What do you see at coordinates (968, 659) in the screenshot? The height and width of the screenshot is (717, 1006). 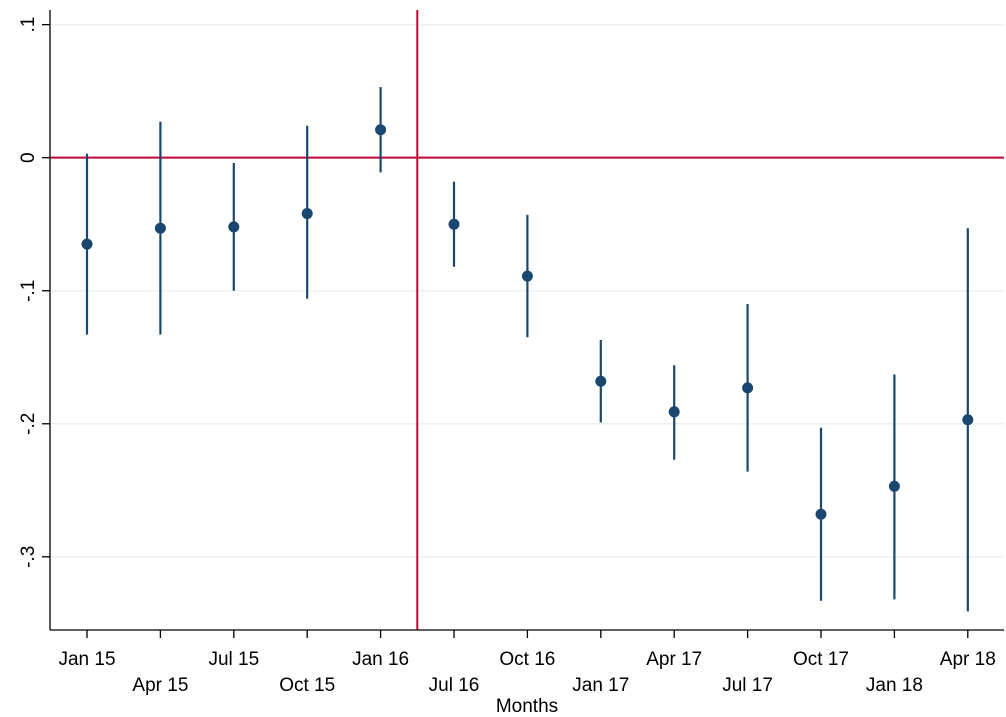 I see `x-tick-label: Apr 18` at bounding box center [968, 659].